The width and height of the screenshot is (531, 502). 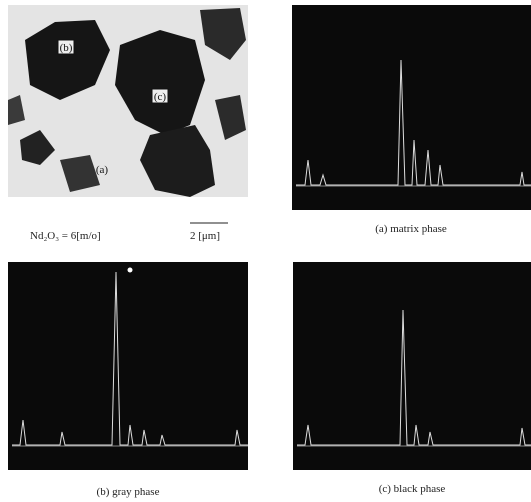 I want to click on panel-caption: (b) gray phase, so click(x=128, y=492).